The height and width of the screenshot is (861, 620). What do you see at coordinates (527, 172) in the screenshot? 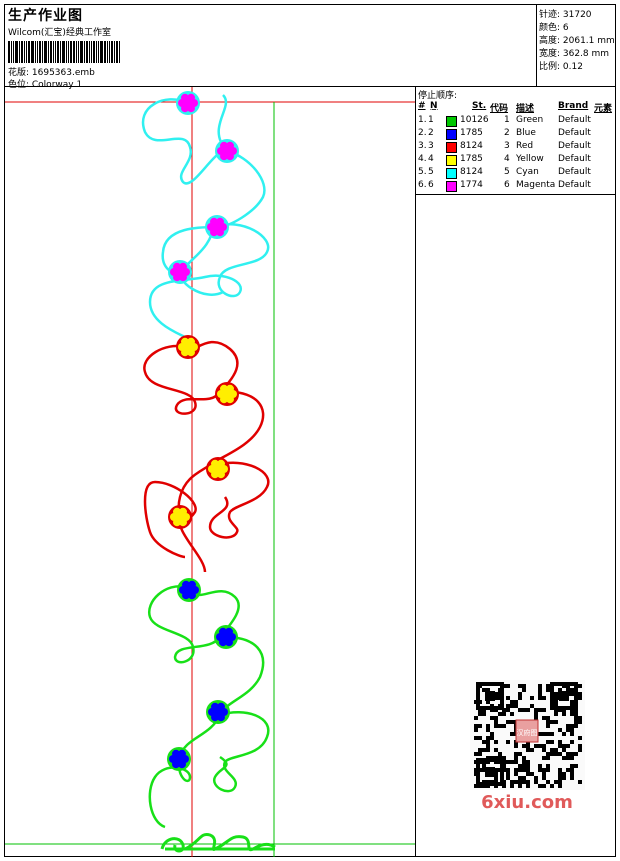
I see `row-desc: Cyan` at bounding box center [527, 172].